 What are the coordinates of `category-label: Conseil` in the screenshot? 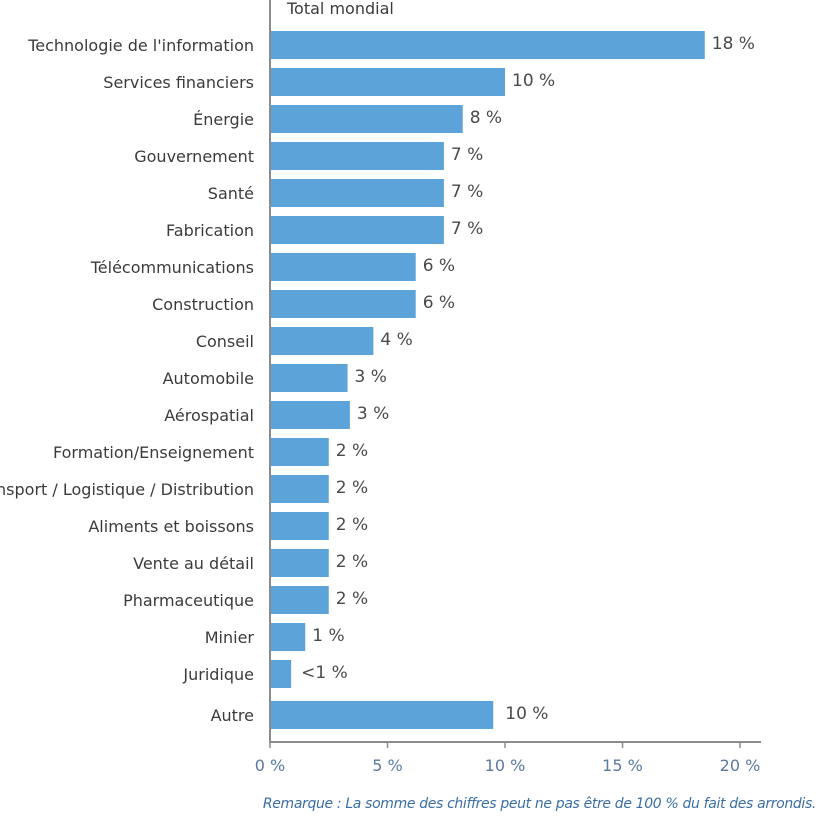 It's located at (225, 341).